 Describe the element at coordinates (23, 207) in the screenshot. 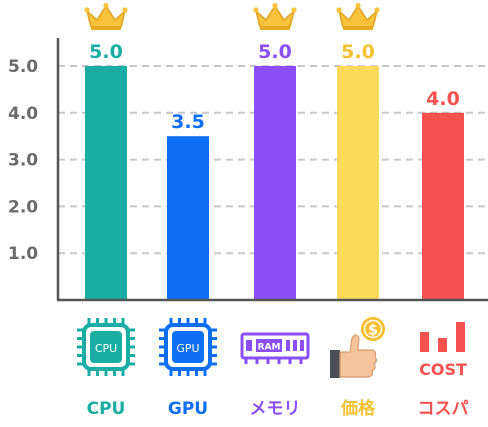

I see `y-tick-label: 2.0` at that location.